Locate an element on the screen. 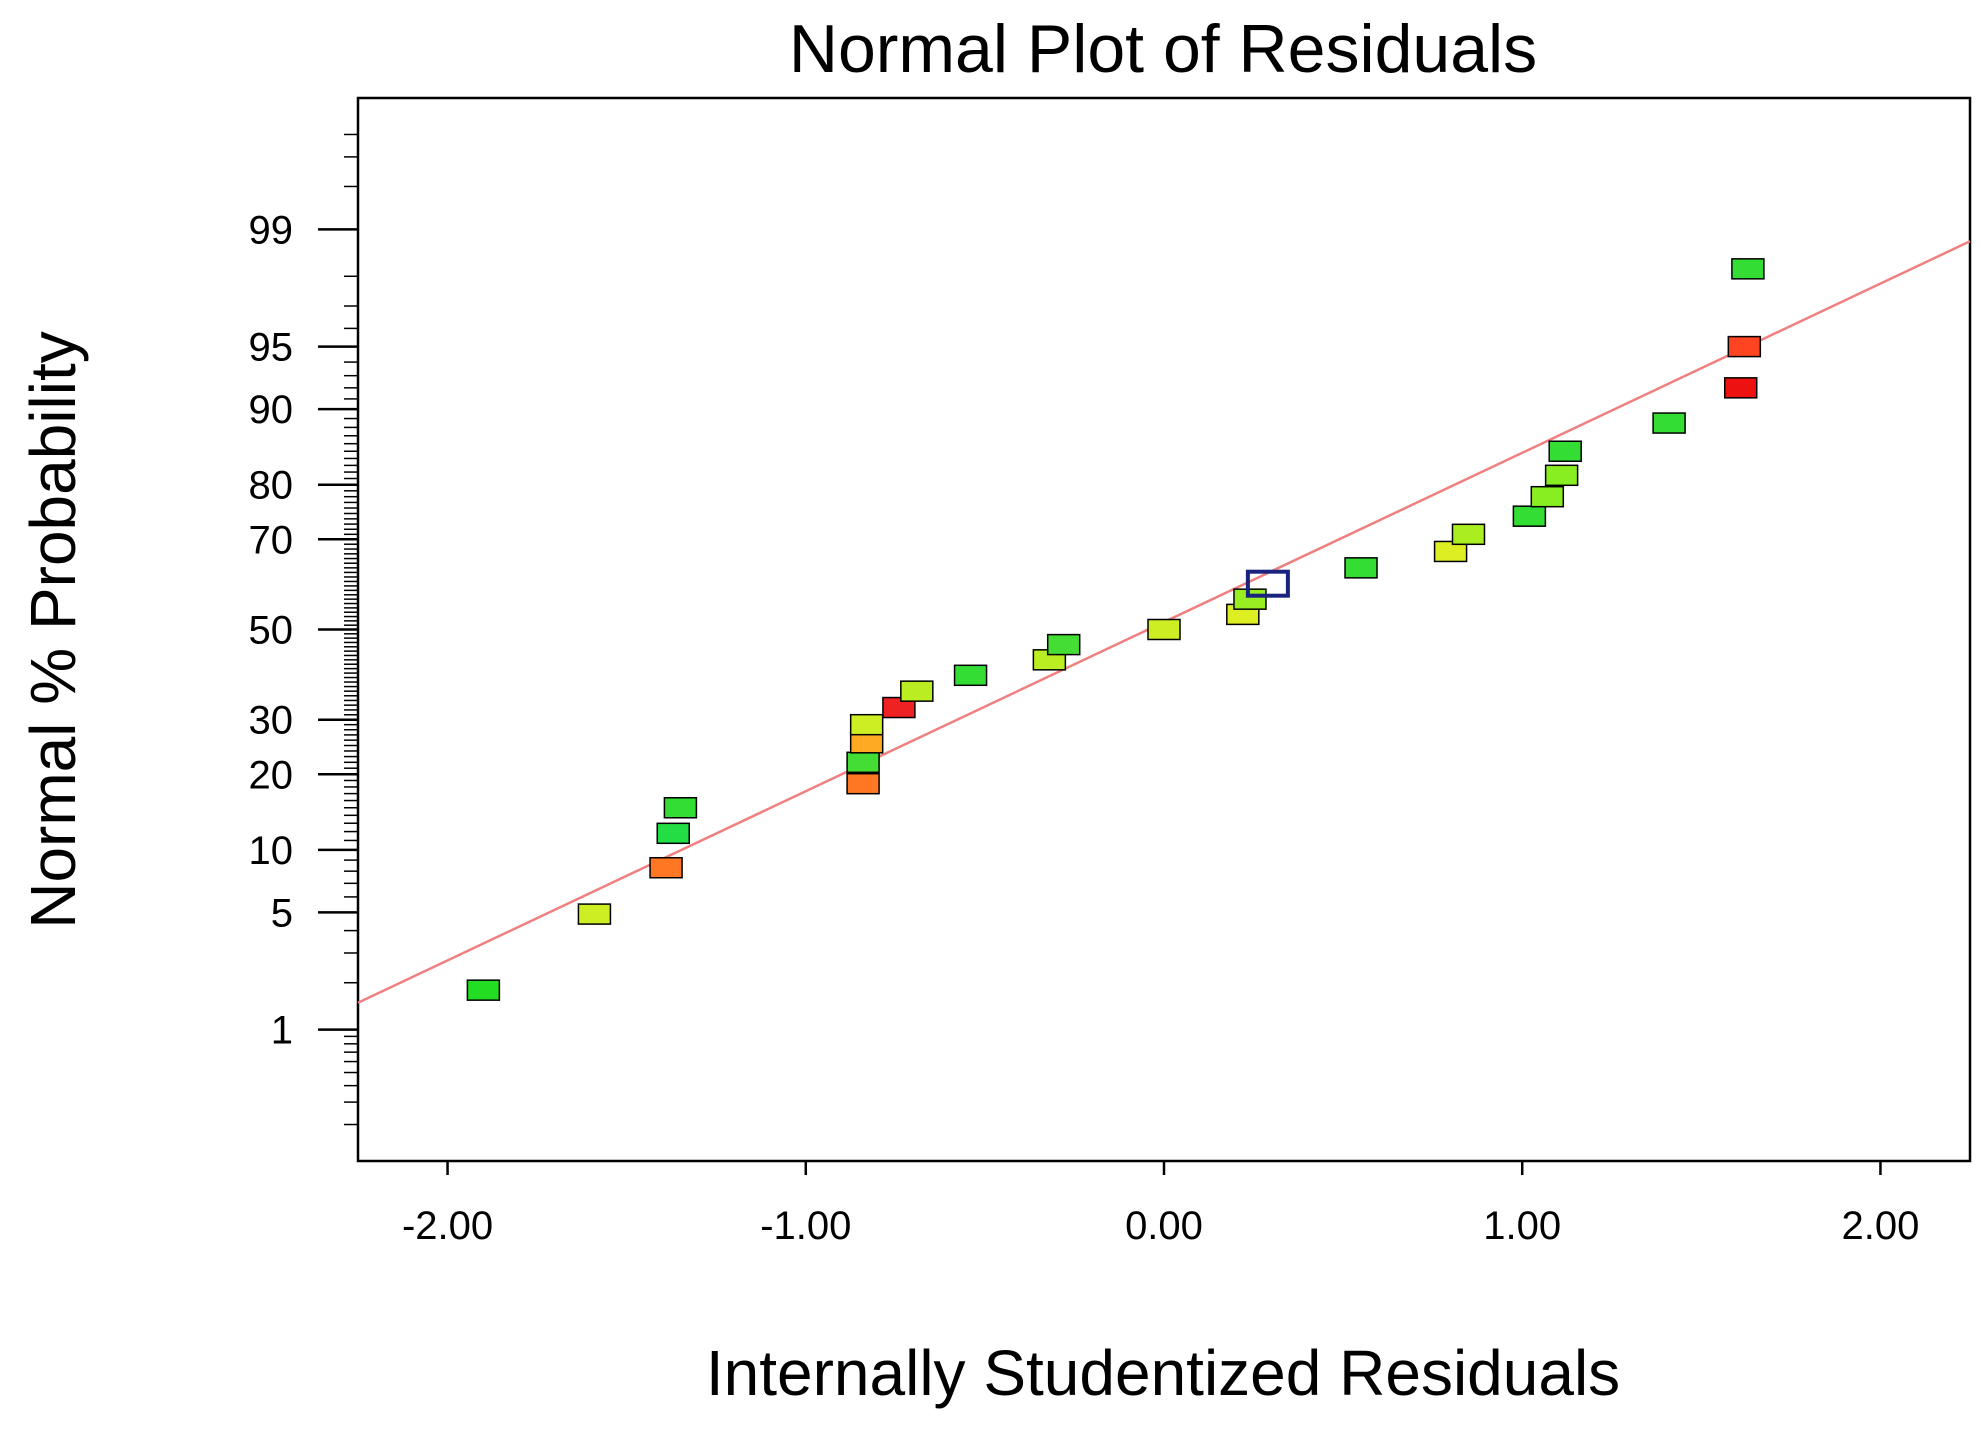  data-point-highlighted is located at coordinates (1267, 583).